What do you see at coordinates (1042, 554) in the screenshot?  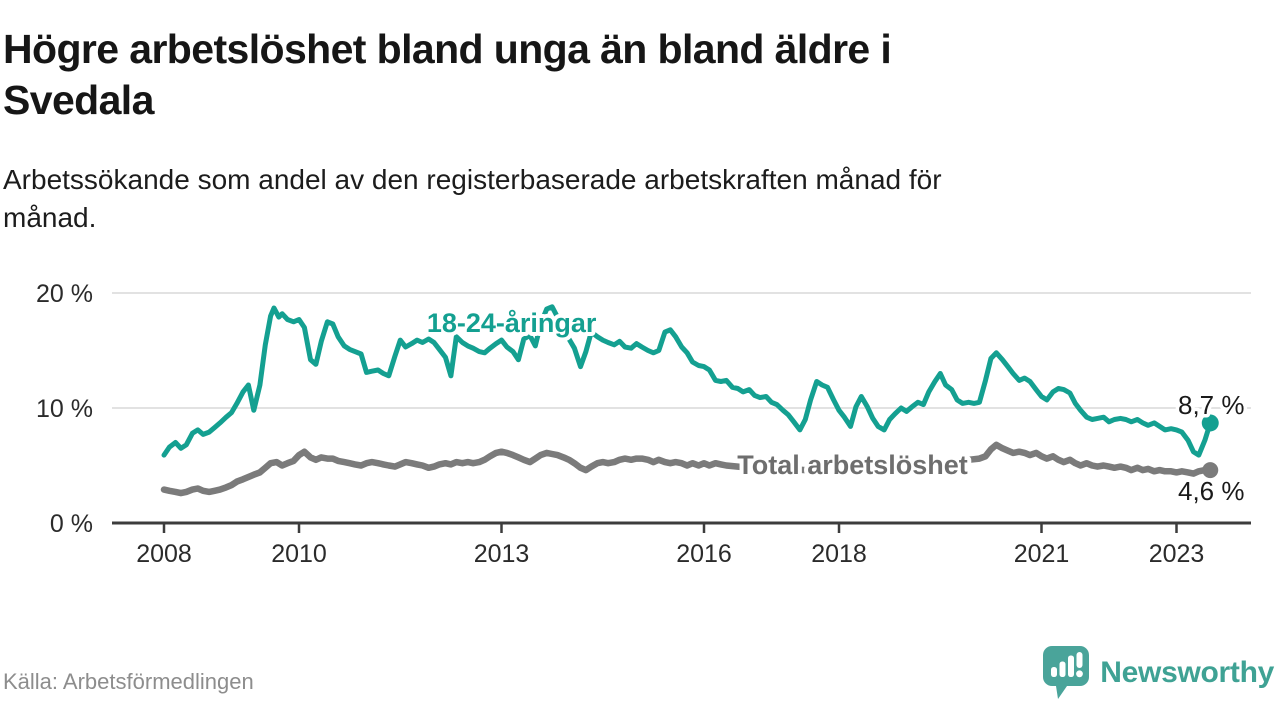 I see `x-axis-label-2021: 2021` at bounding box center [1042, 554].